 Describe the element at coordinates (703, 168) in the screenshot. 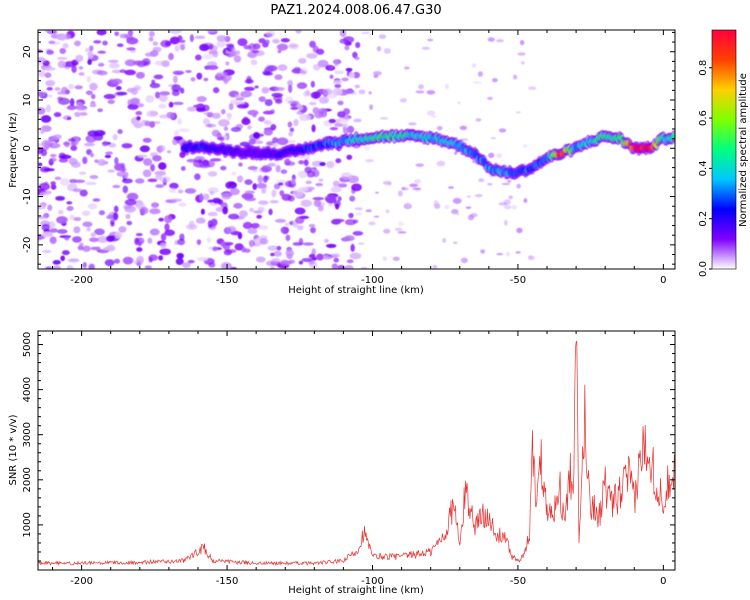

I see `colorbar-tick-label: 0.4` at that location.